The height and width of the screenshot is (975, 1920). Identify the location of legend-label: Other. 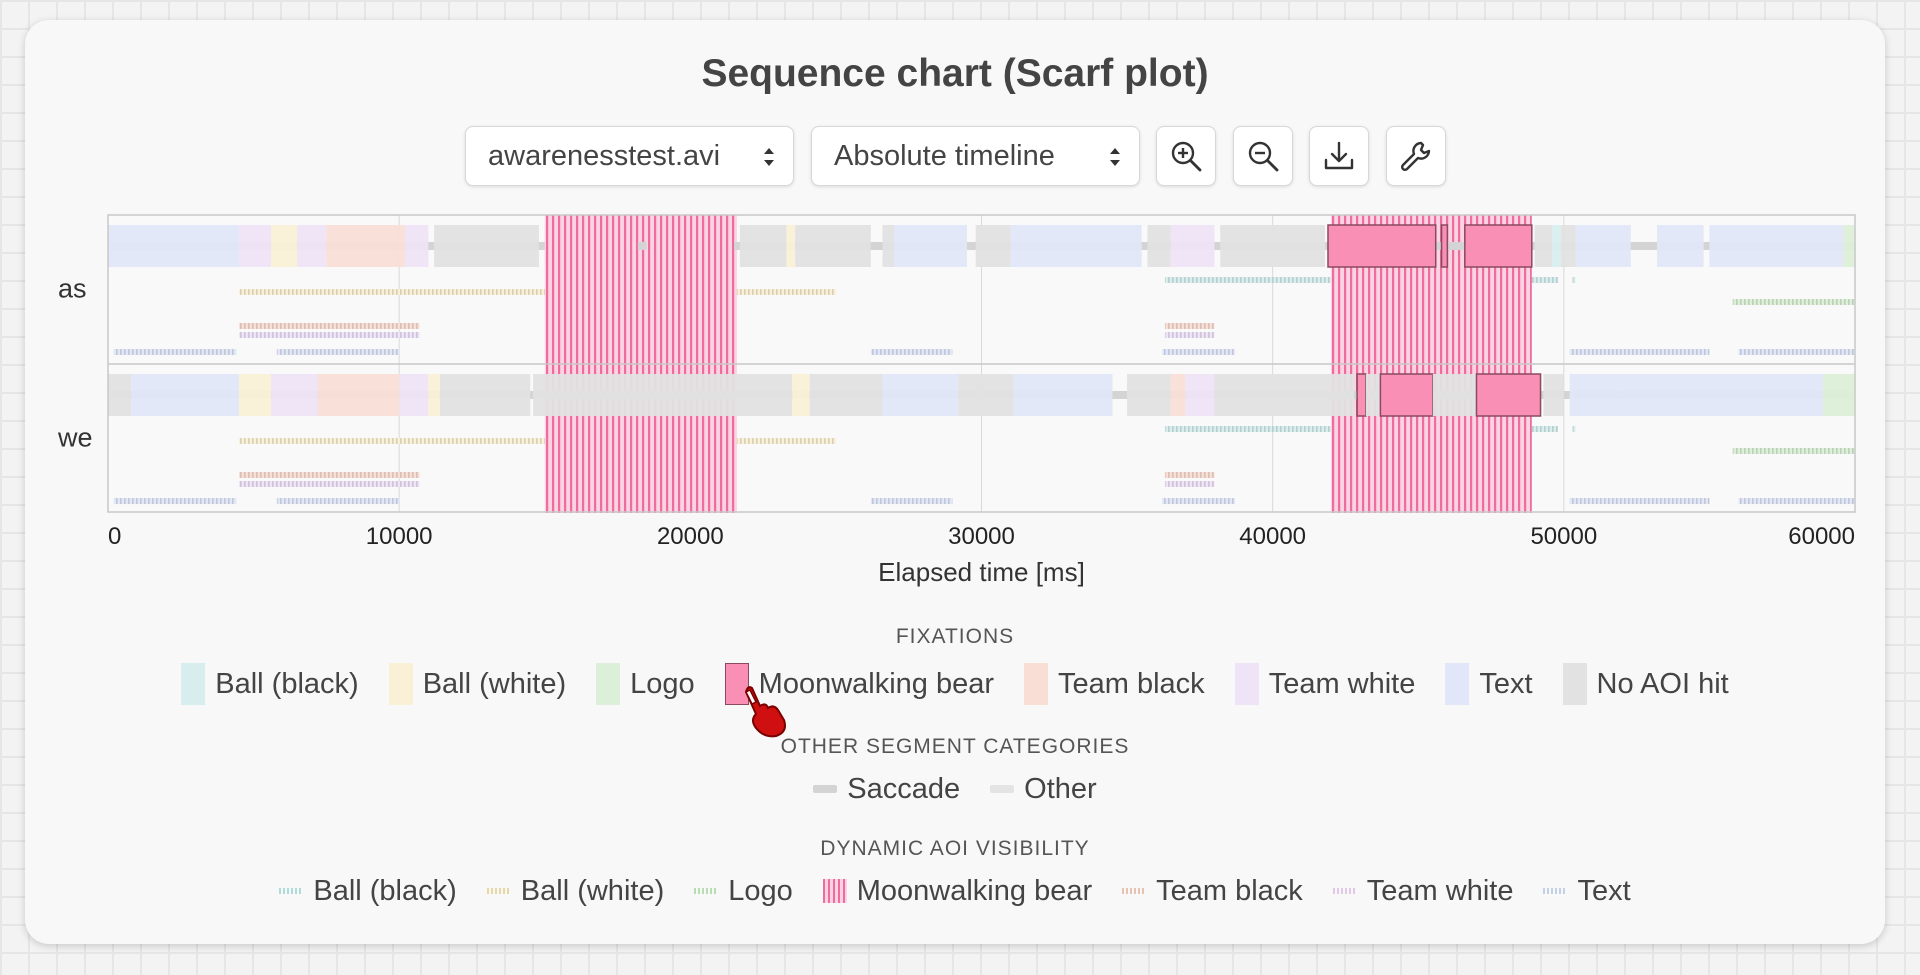
(1060, 788).